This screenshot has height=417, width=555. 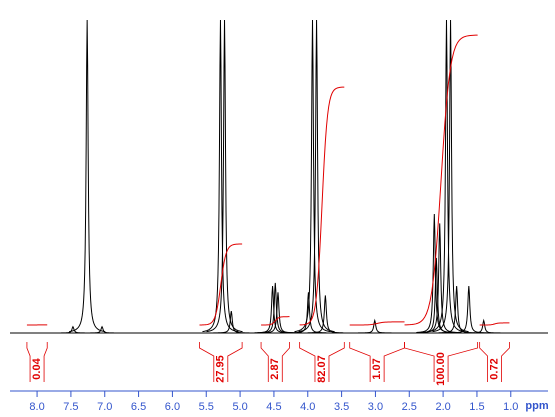 What do you see at coordinates (273, 407) in the screenshot?
I see `x-tick-label: 4.5` at bounding box center [273, 407].